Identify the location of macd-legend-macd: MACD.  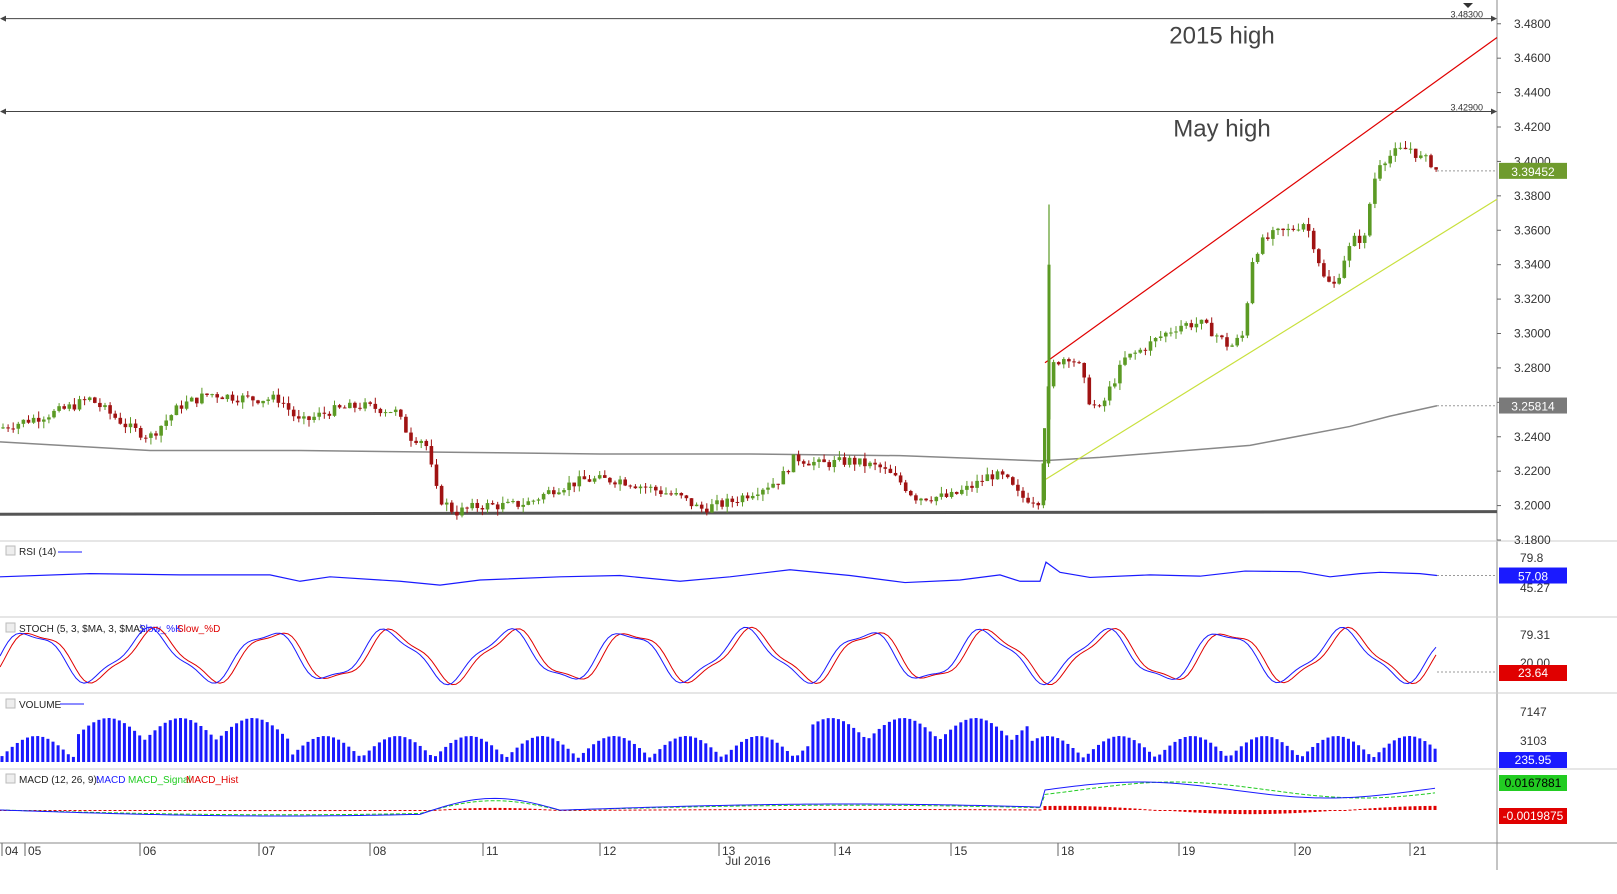
(110, 780).